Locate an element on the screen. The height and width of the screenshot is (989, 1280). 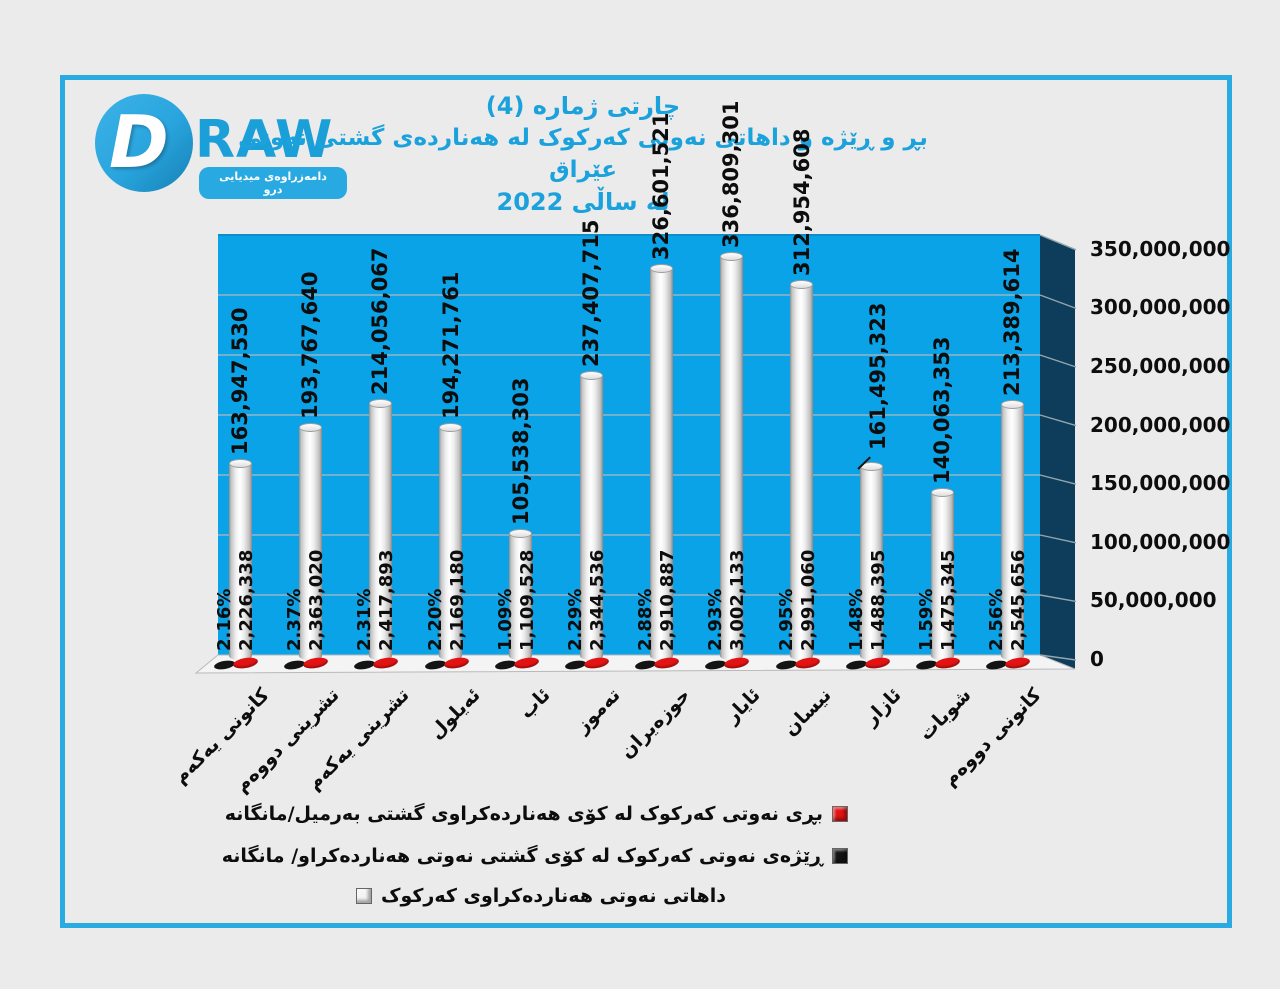
bar-value-label: 336,809,301 is located at coordinates (731, 174).